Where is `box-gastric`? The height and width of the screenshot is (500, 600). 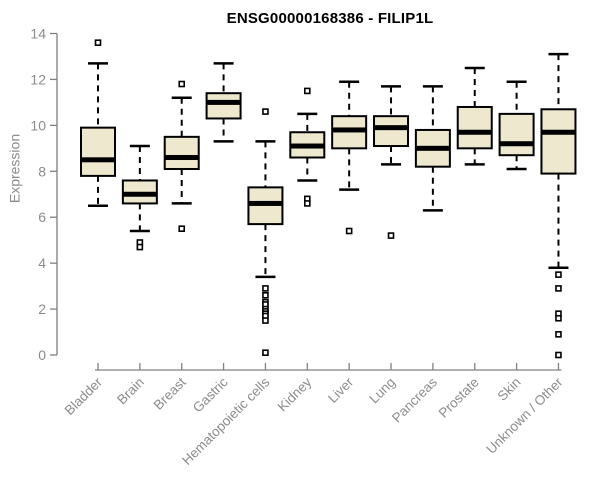
box-gastric is located at coordinates (223, 106).